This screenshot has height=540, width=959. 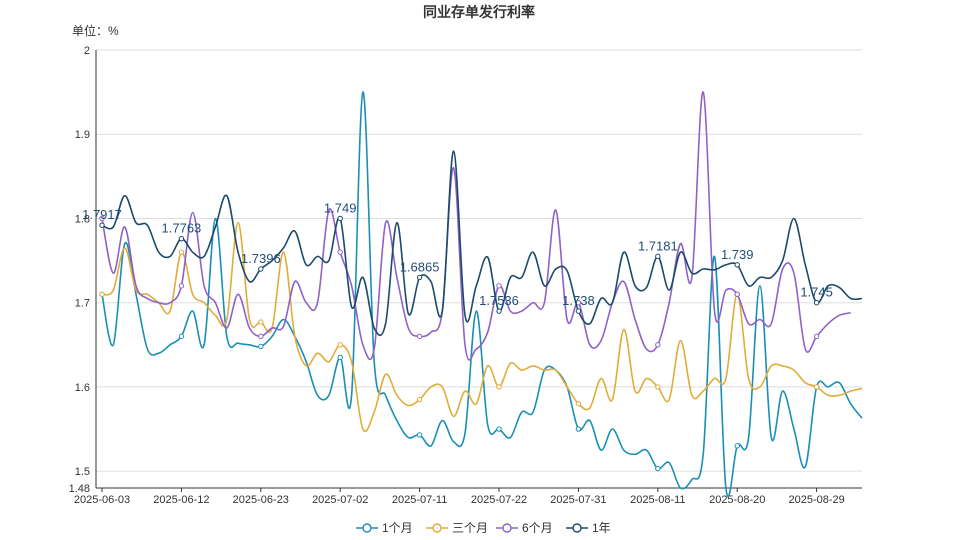 I want to click on data-label: 1.738, so click(x=578, y=300).